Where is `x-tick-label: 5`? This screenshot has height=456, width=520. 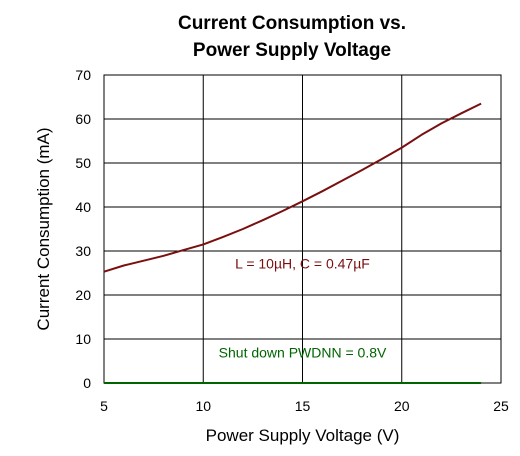
x-tick-label: 5 is located at coordinates (104, 406).